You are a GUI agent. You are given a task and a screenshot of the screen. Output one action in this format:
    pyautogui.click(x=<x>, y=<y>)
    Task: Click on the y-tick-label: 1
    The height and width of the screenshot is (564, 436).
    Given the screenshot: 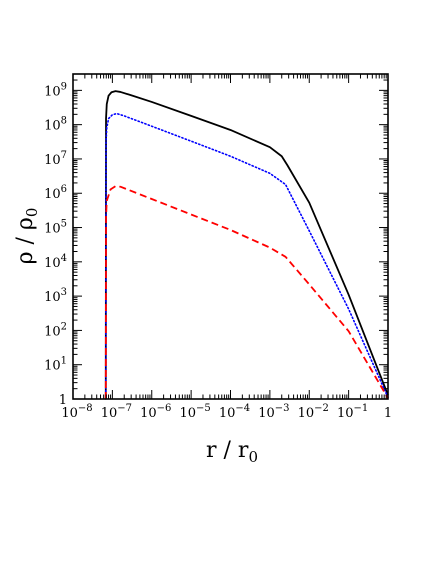 What is the action you would take?
    pyautogui.click(x=63, y=400)
    